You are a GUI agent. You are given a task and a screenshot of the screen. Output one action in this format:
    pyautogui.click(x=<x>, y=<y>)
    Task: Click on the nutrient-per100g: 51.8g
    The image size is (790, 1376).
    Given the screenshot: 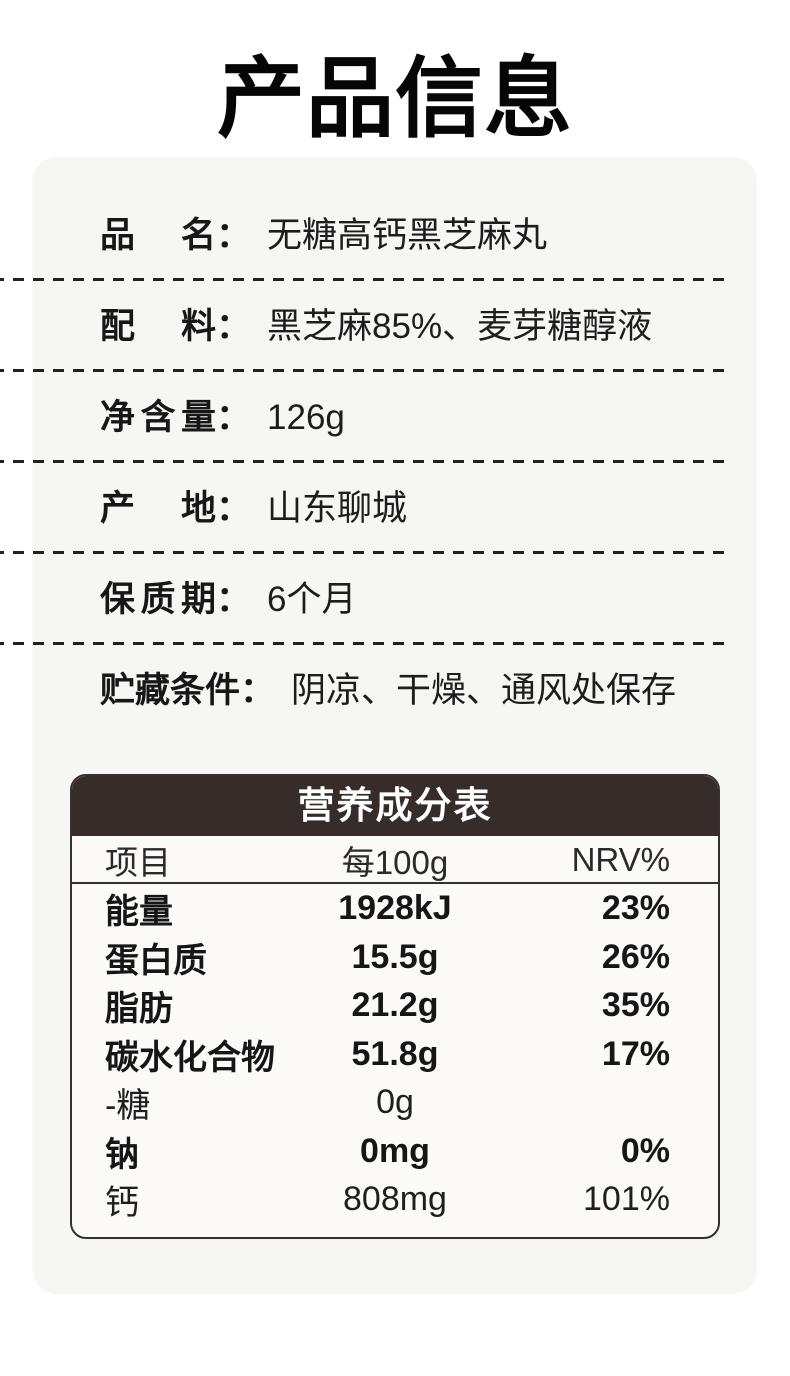 What is the action you would take?
    pyautogui.click(x=395, y=1053)
    